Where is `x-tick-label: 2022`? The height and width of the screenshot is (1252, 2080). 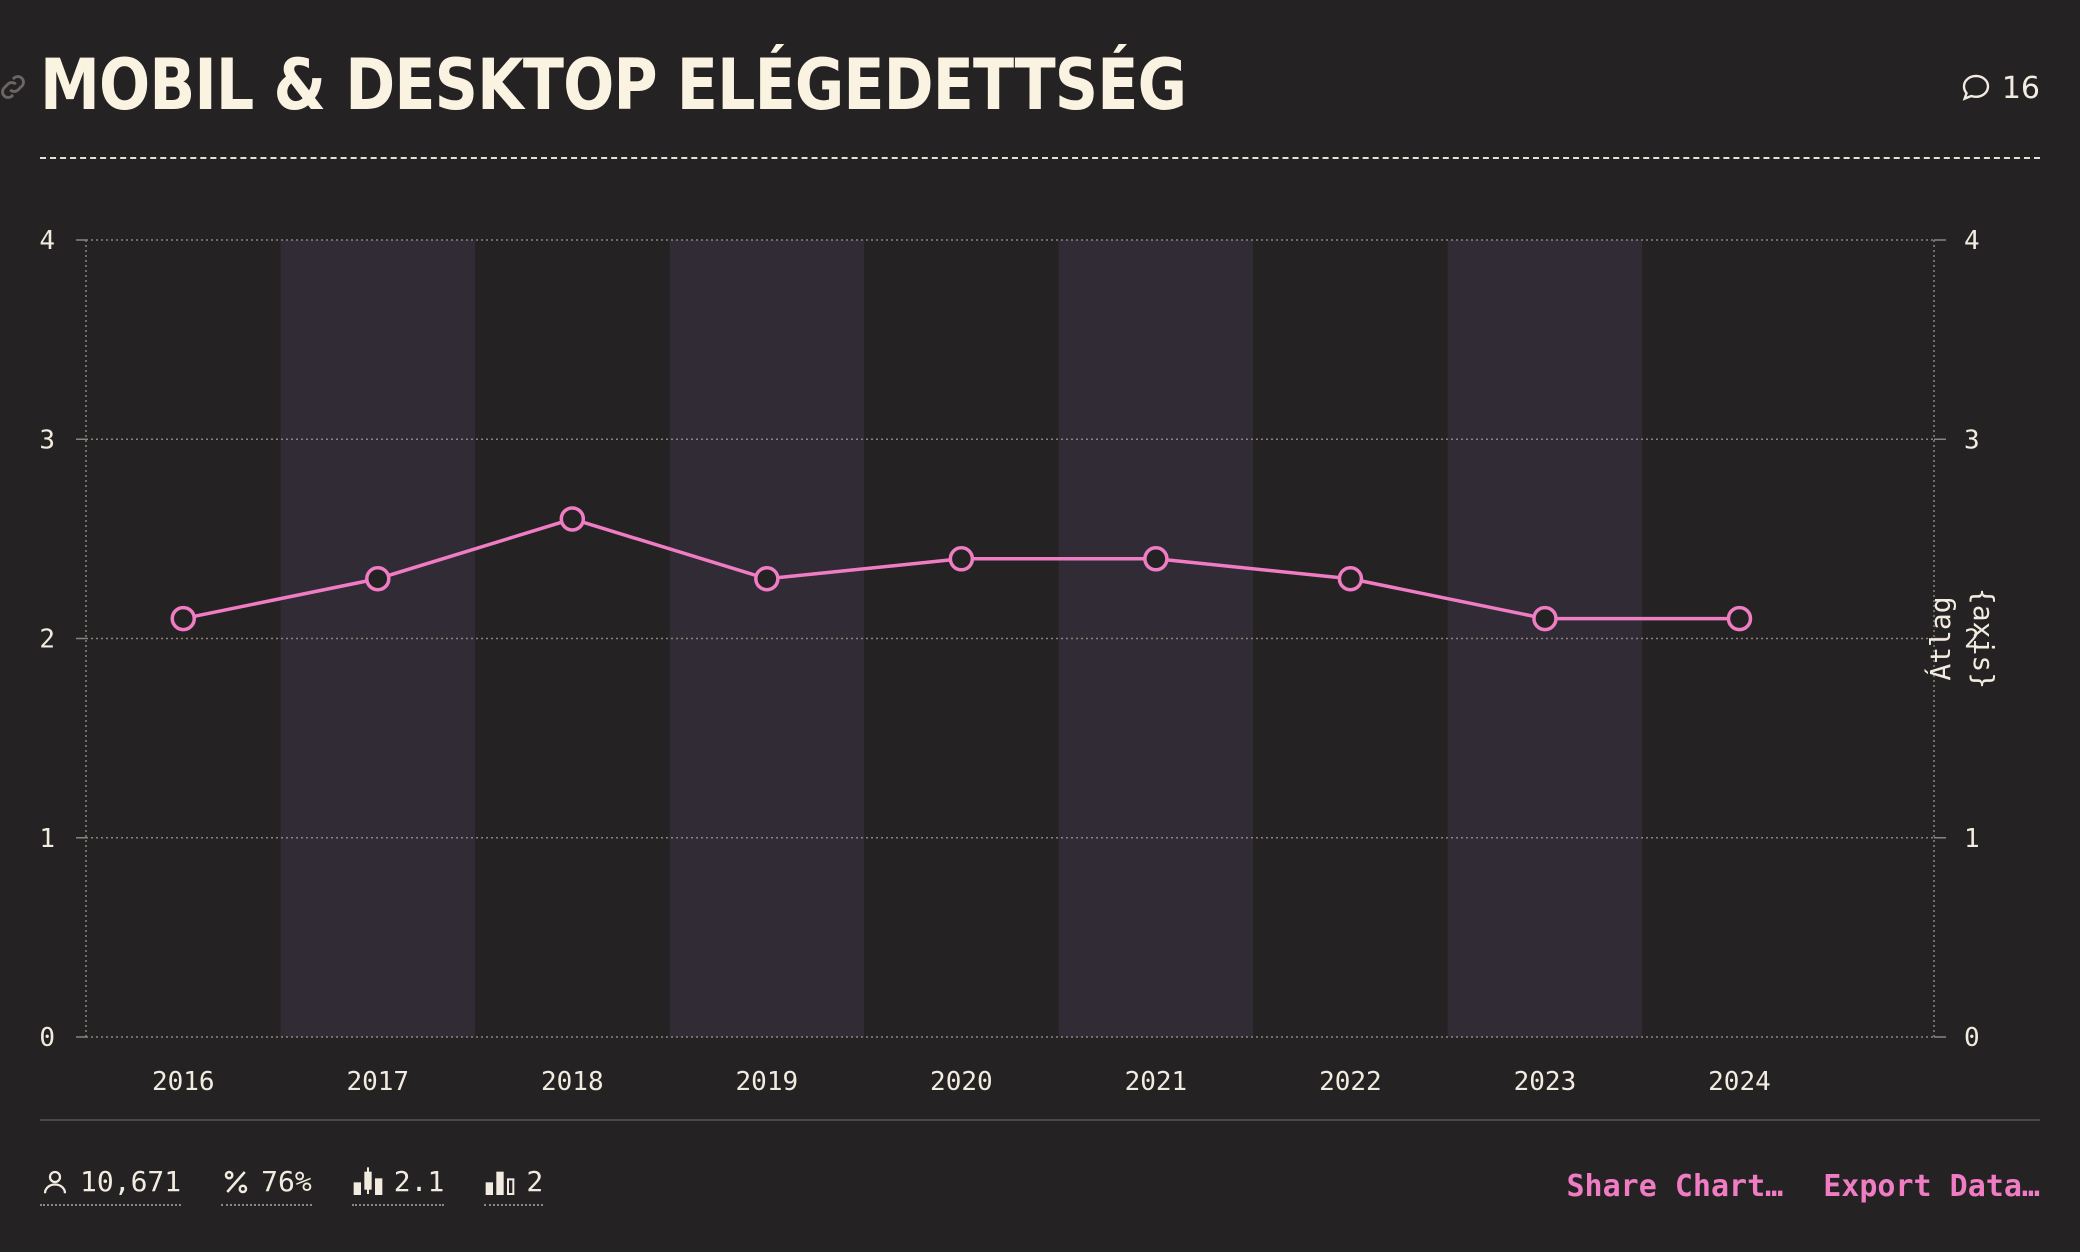
x-tick-label: 2022 is located at coordinates (1350, 1082).